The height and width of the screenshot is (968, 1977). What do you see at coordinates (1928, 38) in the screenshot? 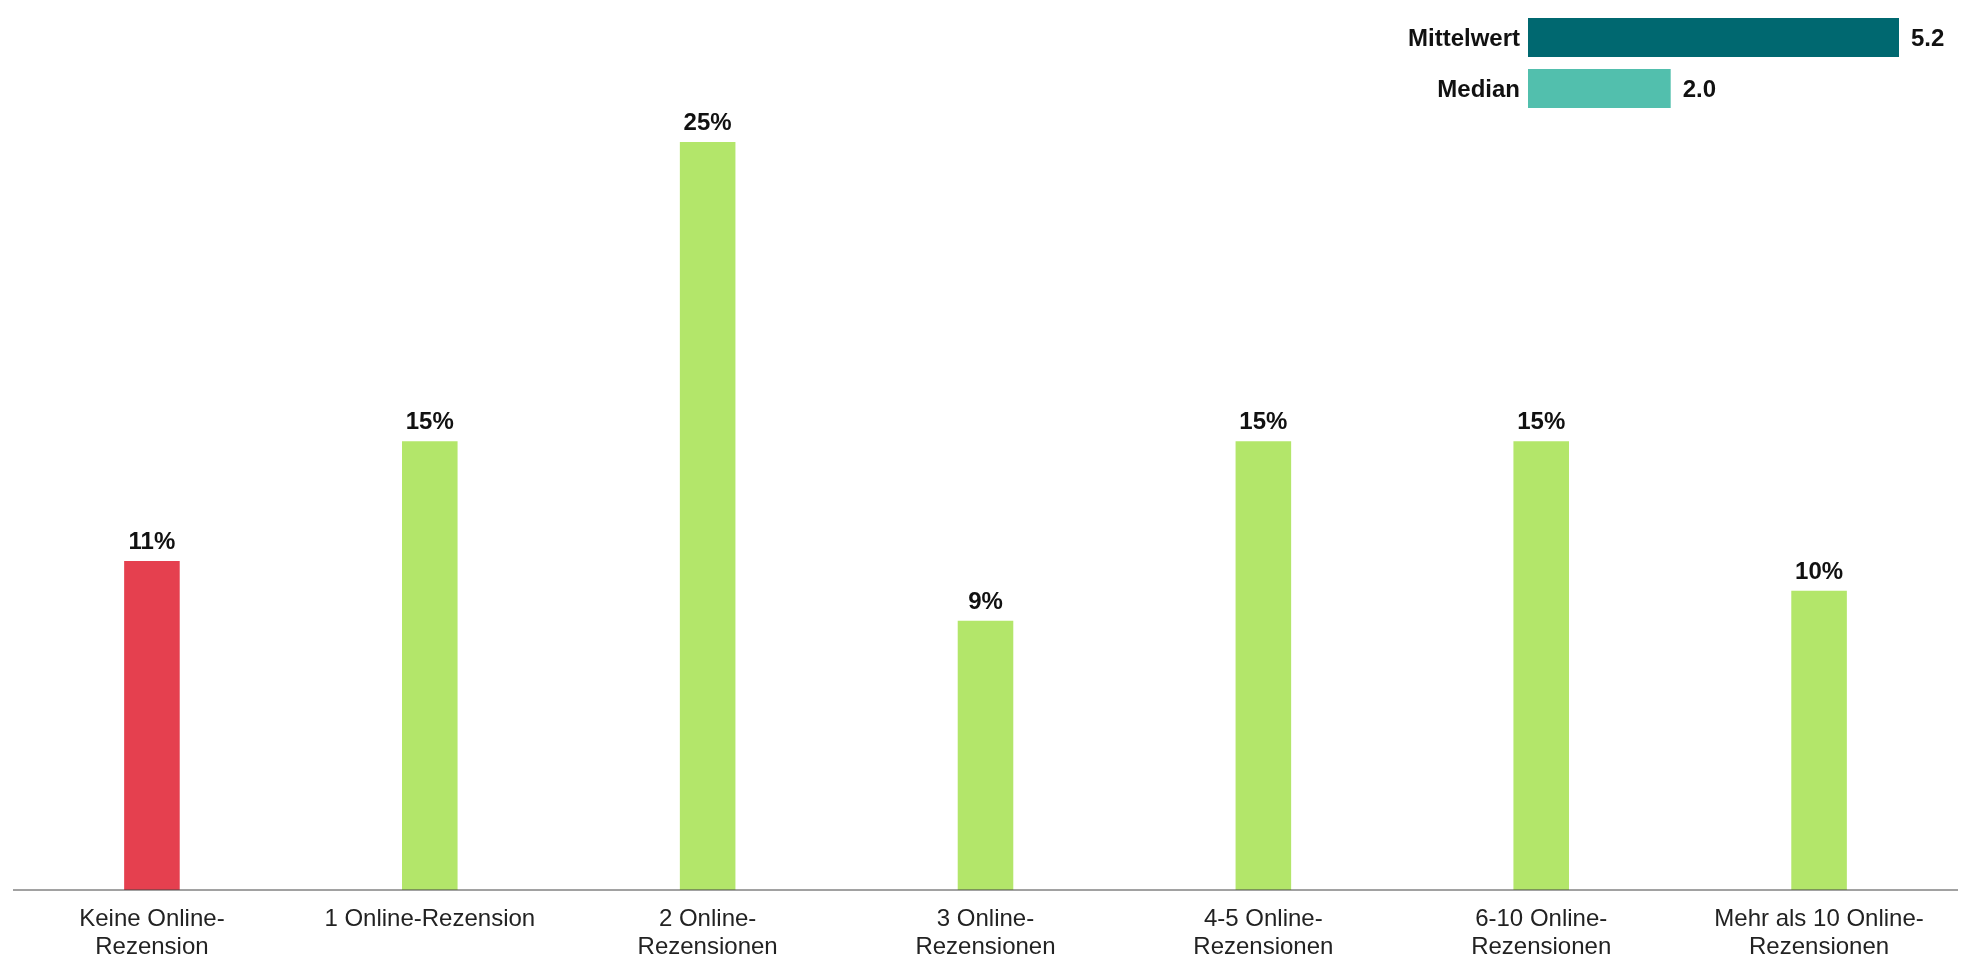
I see `data-label: 5.2` at bounding box center [1928, 38].